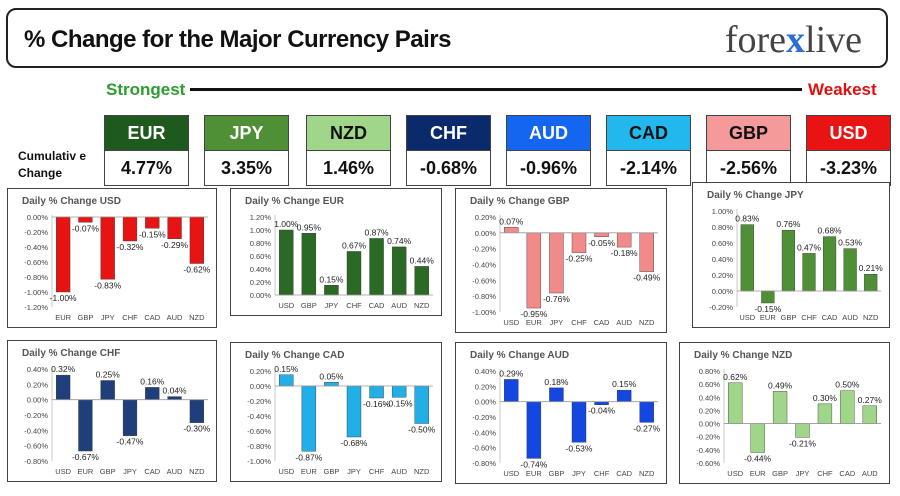  What do you see at coordinates (602, 322) in the screenshot?
I see `x-tick-label: CAD` at bounding box center [602, 322].